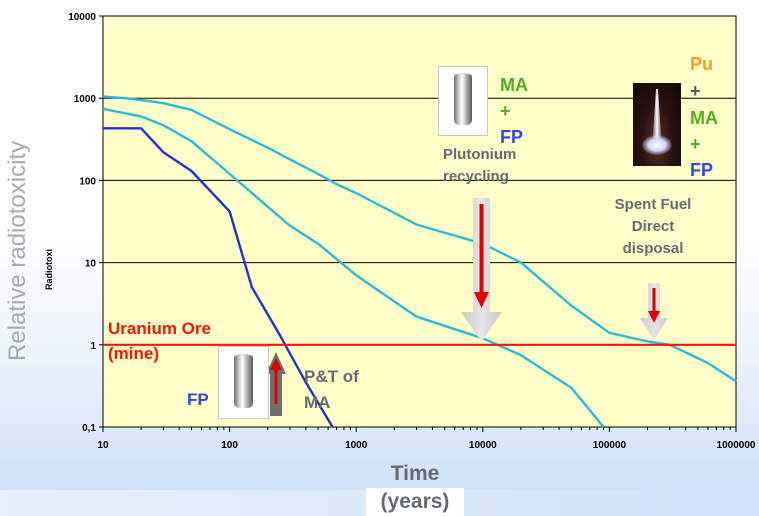  I want to click on x-tick-label: 10000, so click(483, 445).